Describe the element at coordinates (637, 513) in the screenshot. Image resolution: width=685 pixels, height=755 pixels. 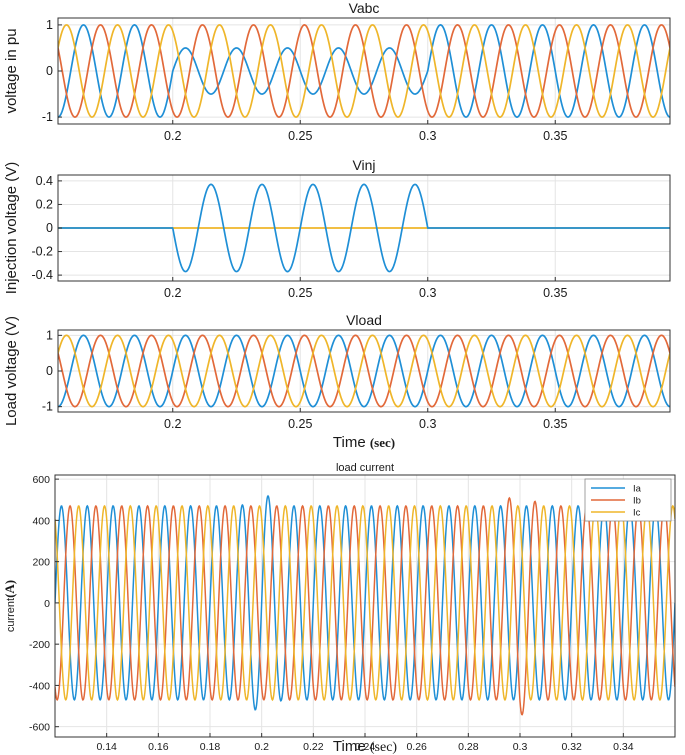
I see `legend-entry: Ic` at that location.